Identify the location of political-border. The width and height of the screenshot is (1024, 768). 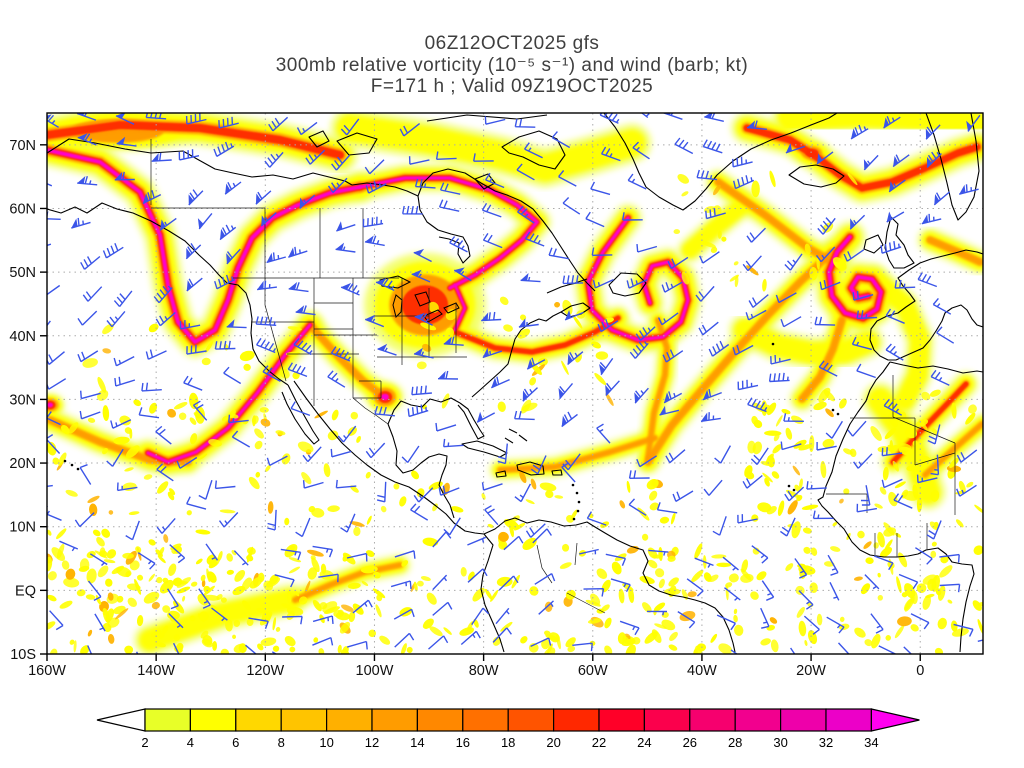
(275, 343).